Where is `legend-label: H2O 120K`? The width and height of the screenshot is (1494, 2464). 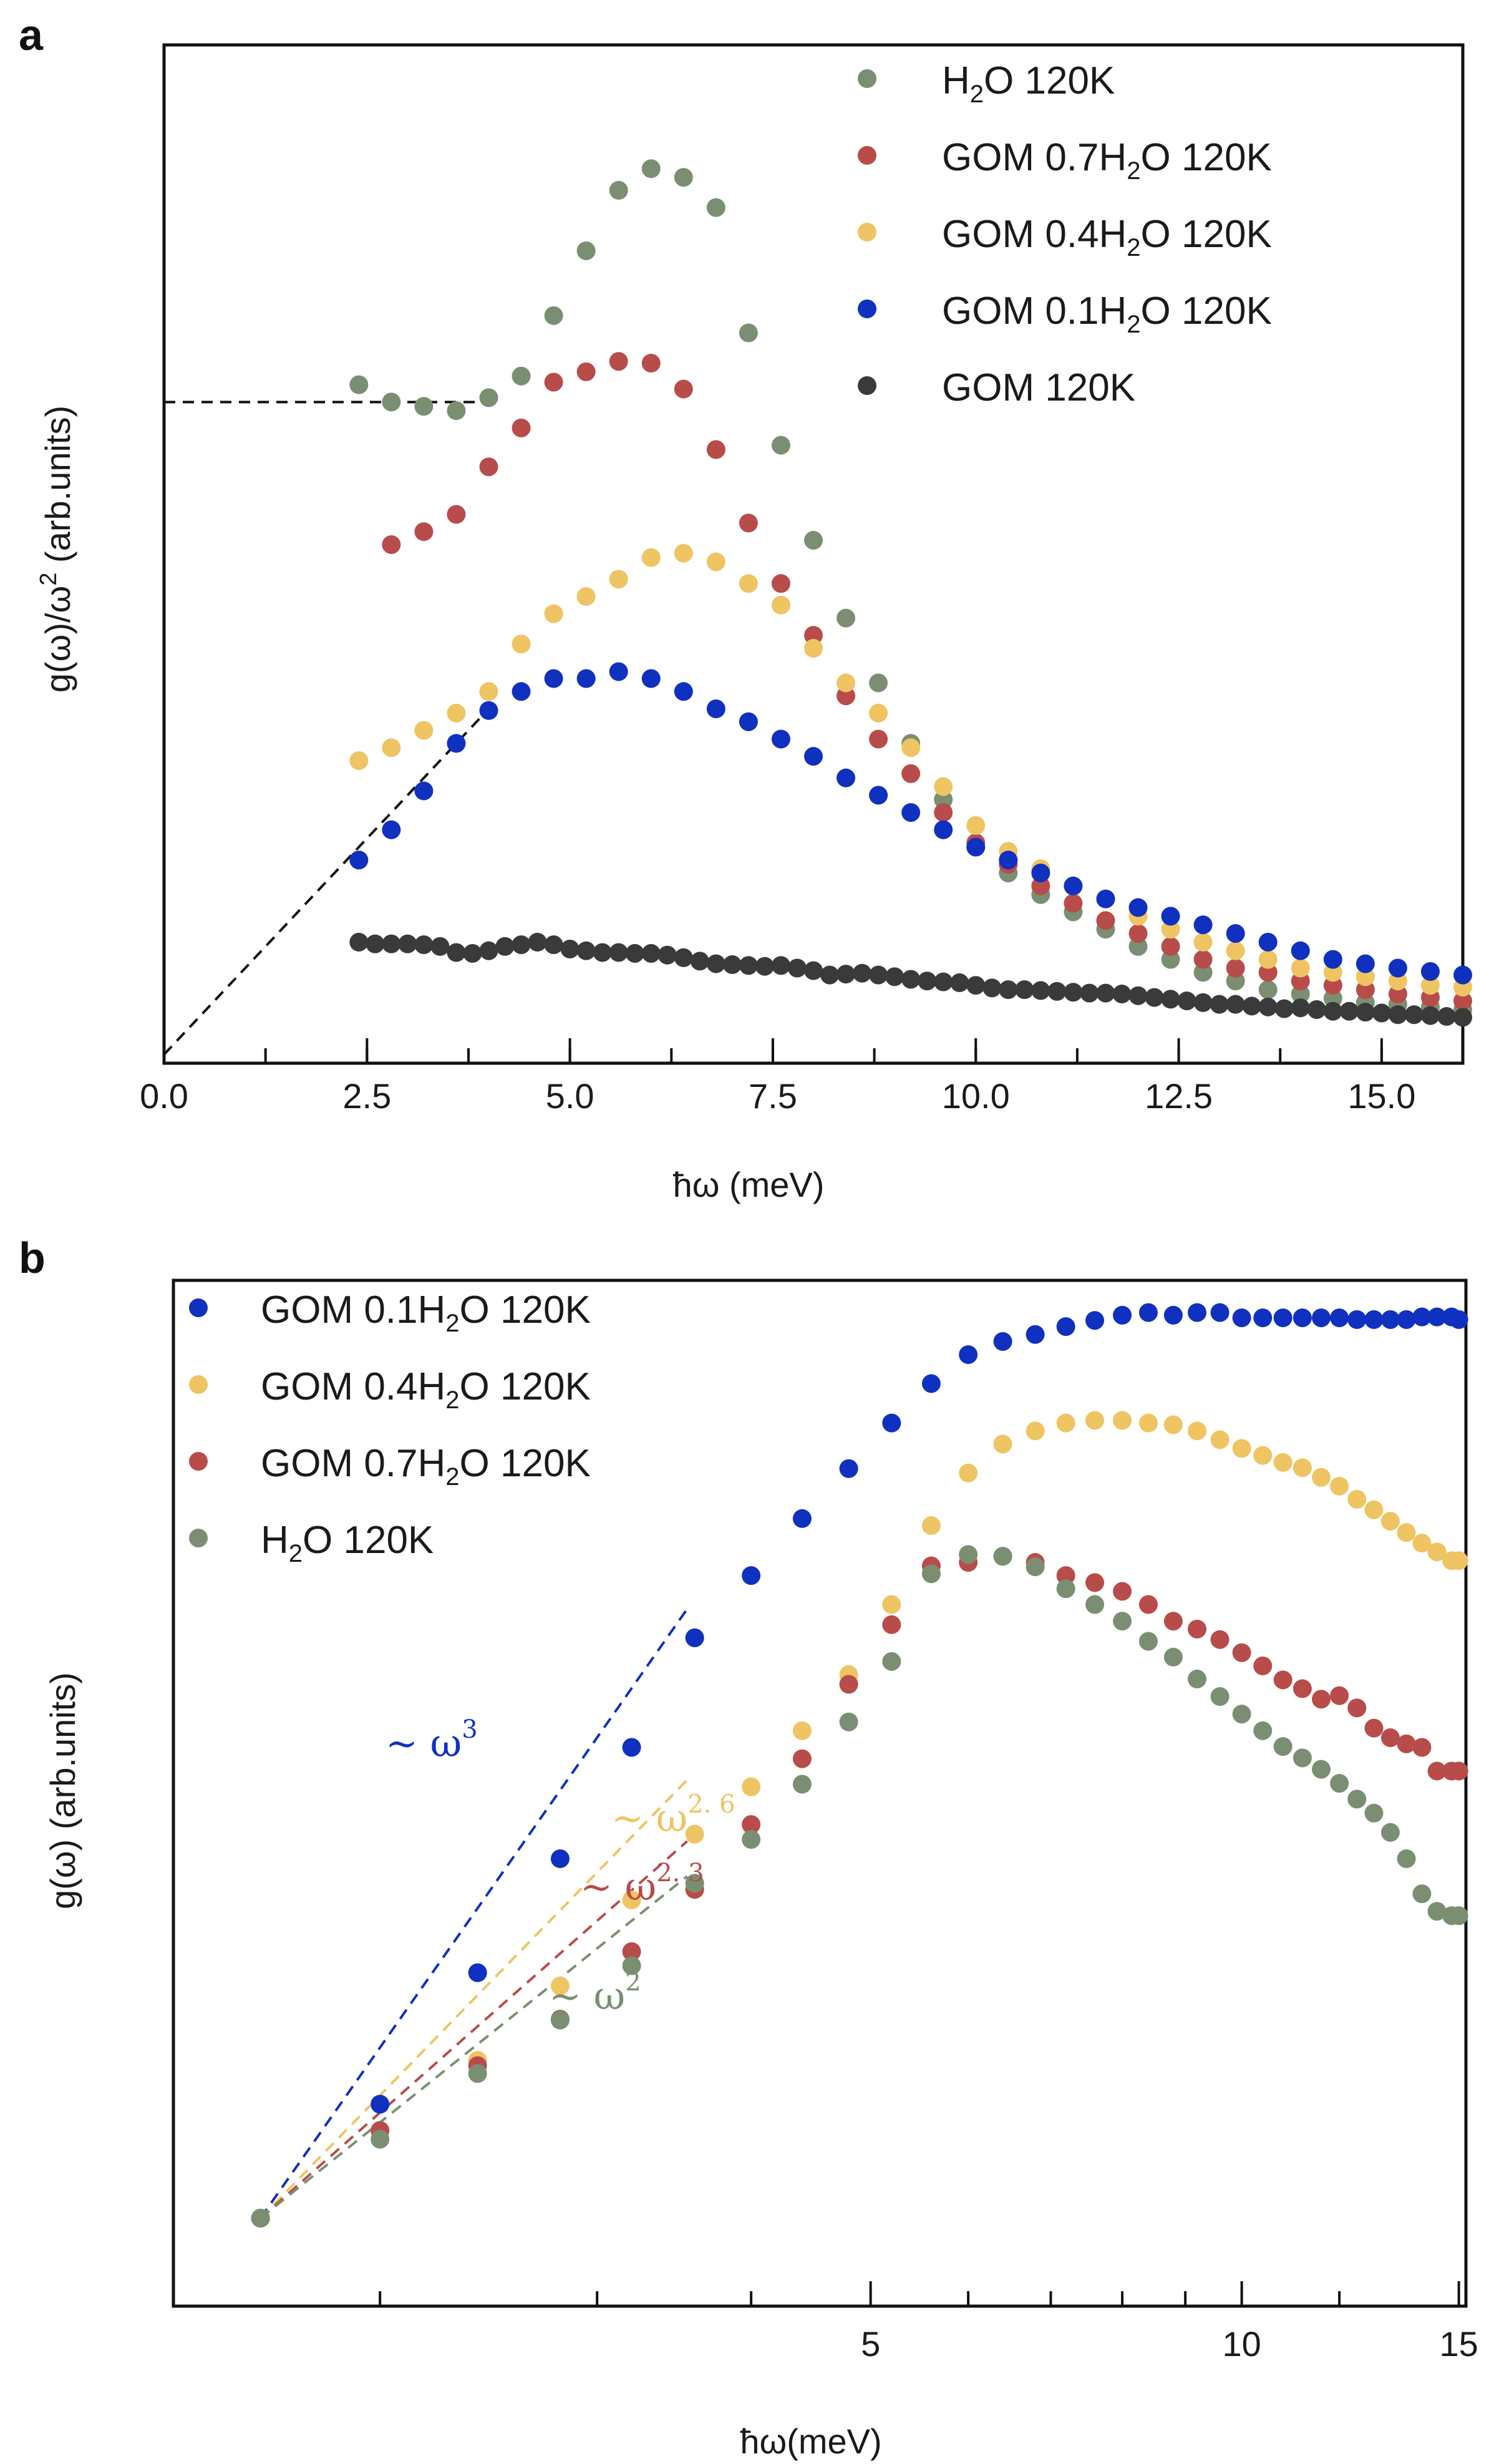 legend-label: H2O 120K is located at coordinates (1028, 84).